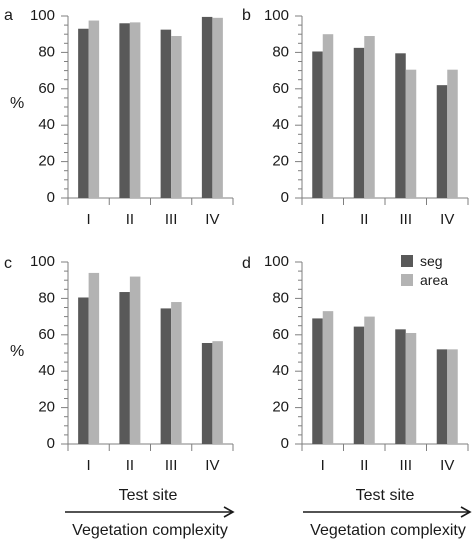 The image size is (474, 548). I want to click on y-tick-label-c: 60, so click(46, 334).